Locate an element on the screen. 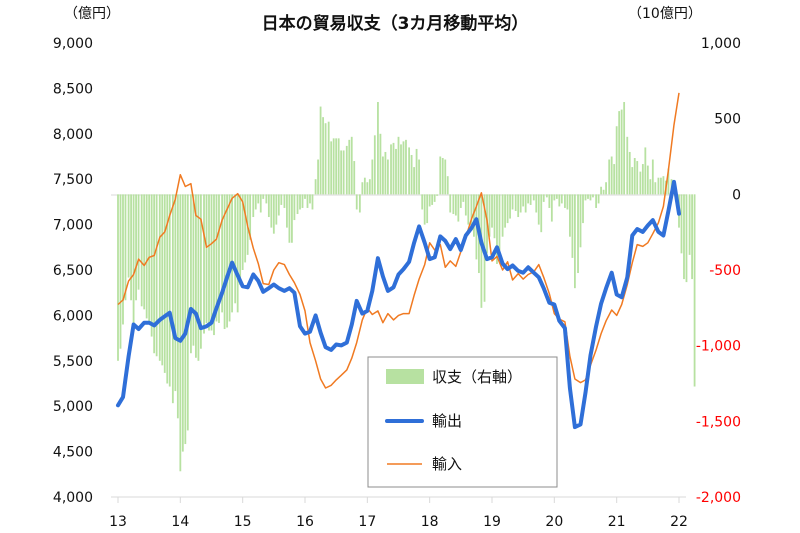 This screenshot has height=533, width=800. x-axis-tick-label: 22 is located at coordinates (679, 522).